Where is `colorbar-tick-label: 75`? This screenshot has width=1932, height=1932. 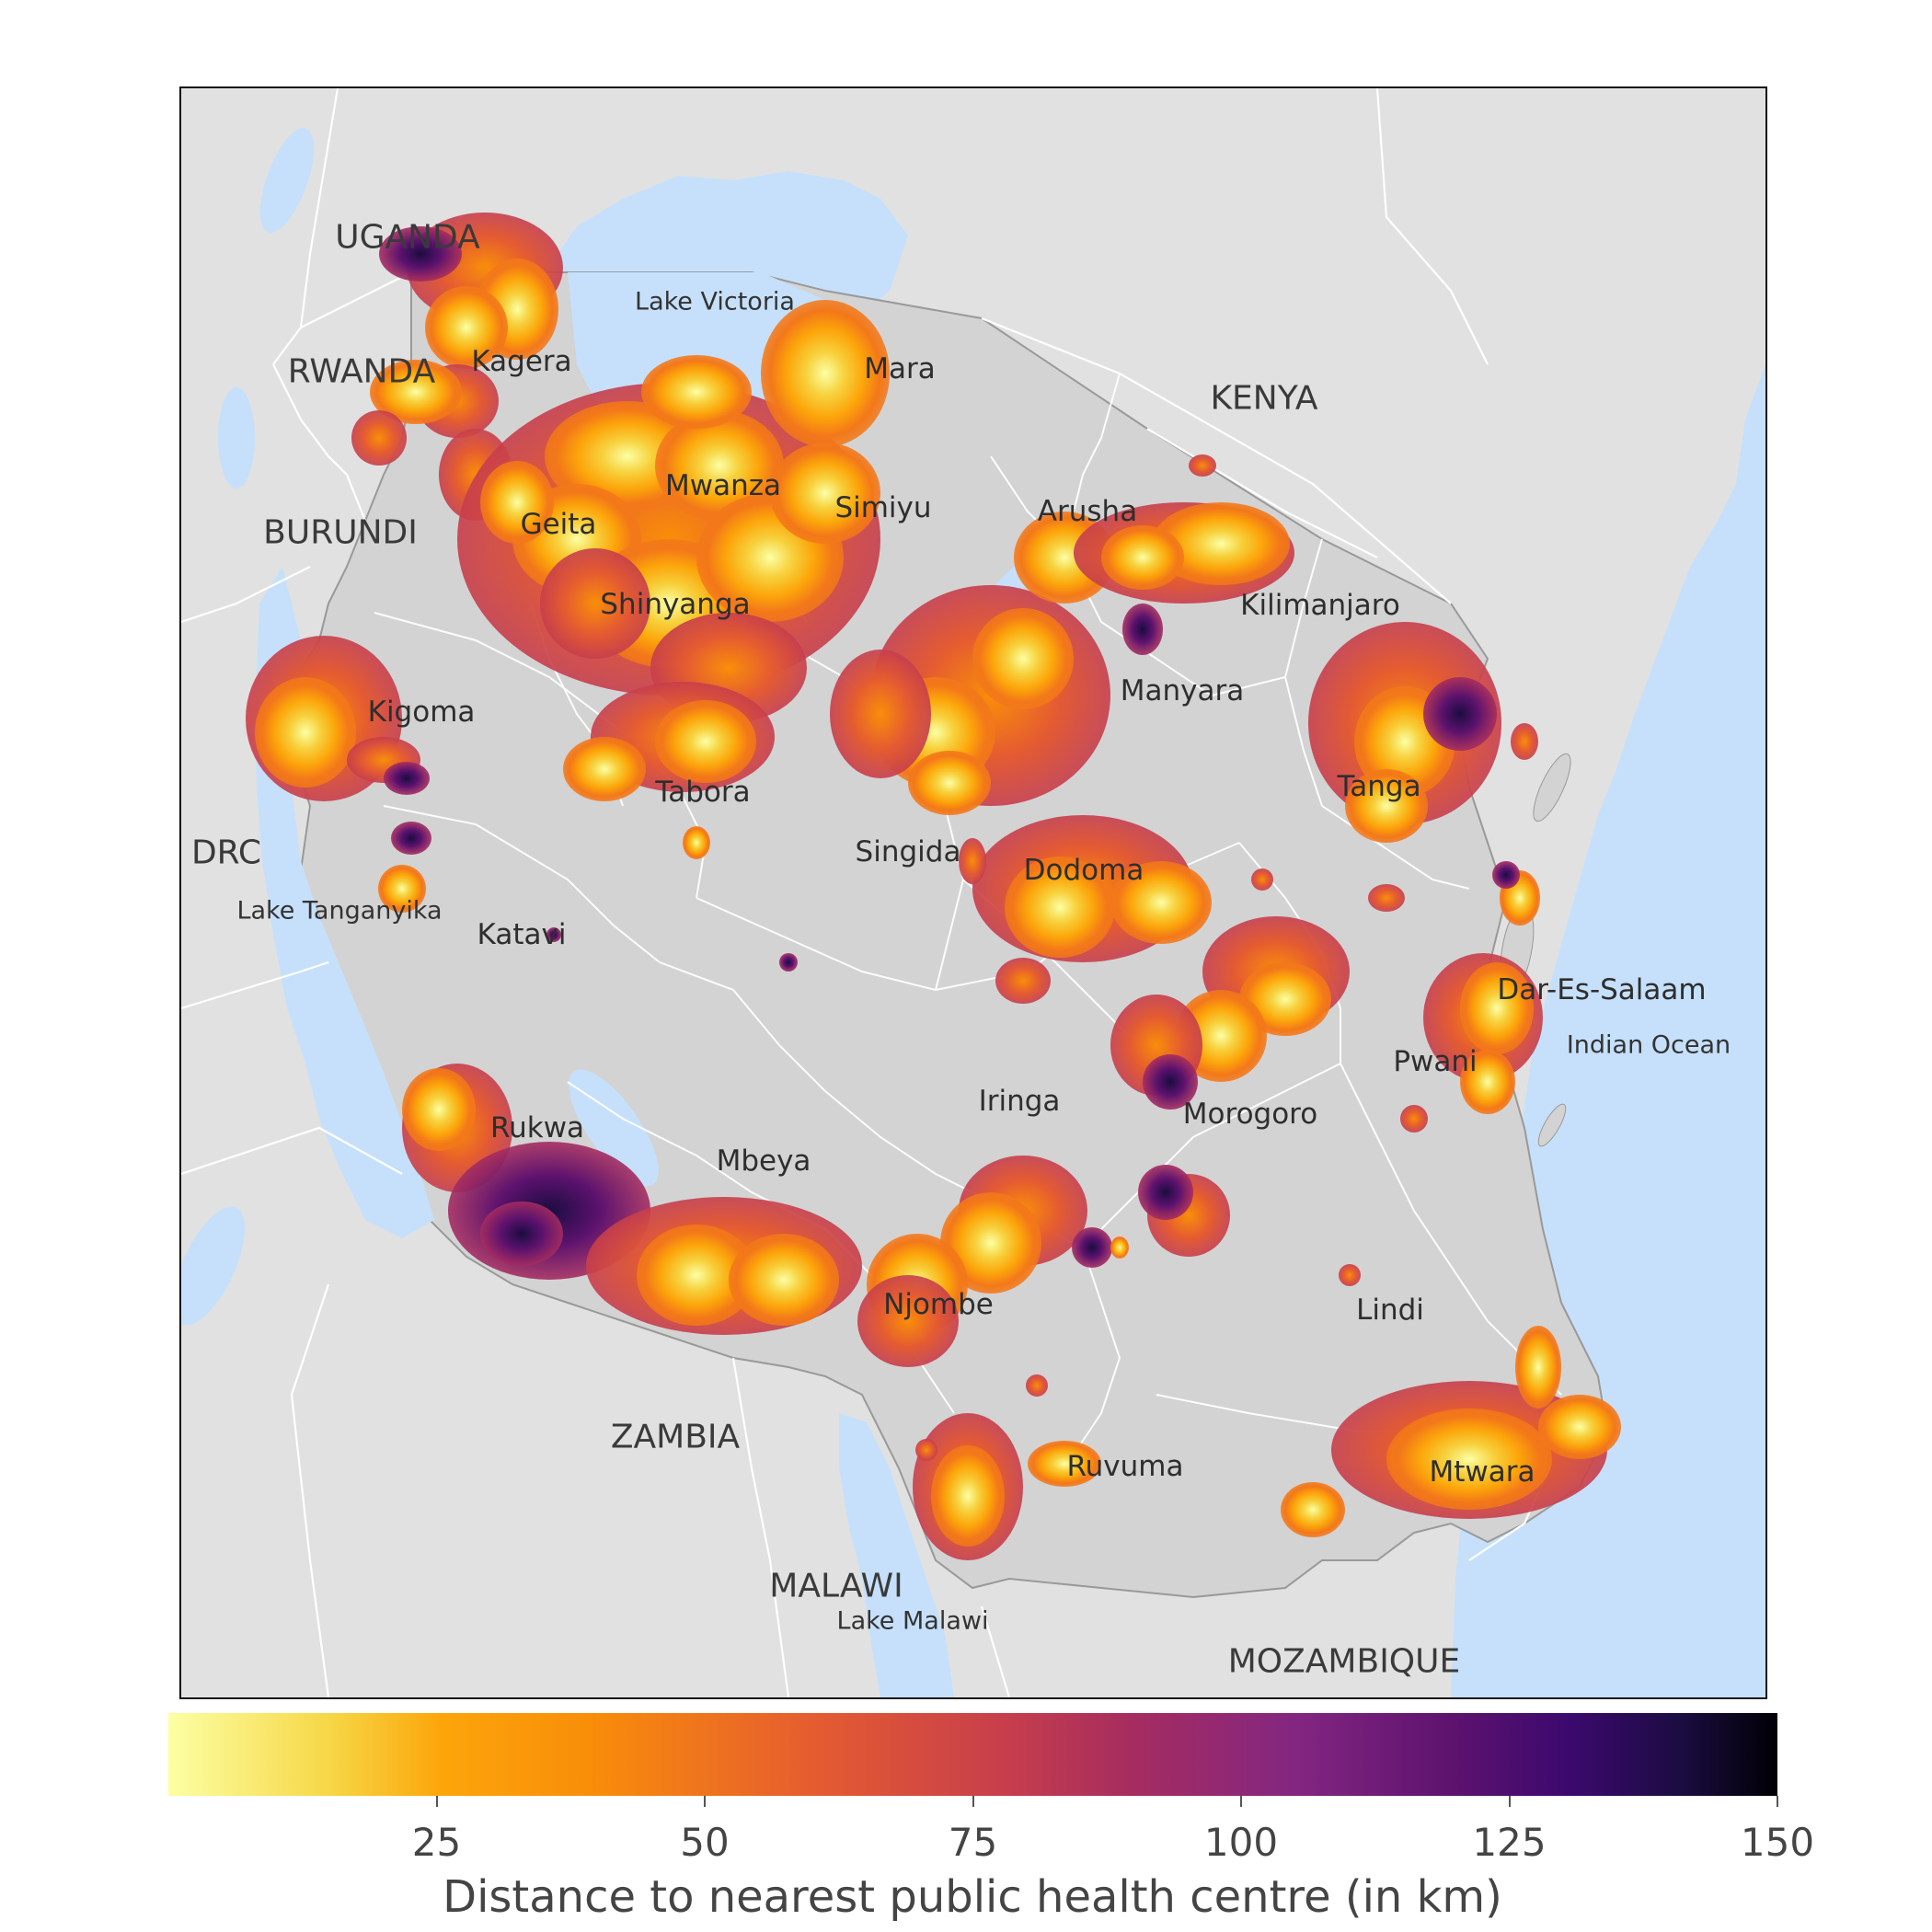
colorbar-tick-label: 75 is located at coordinates (973, 1842).